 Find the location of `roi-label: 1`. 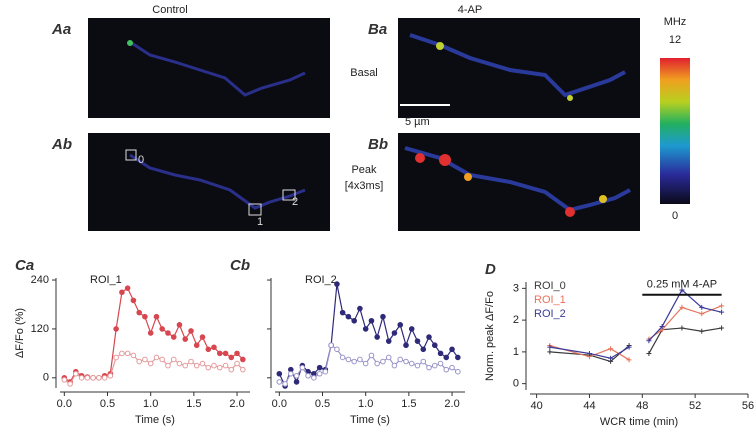

roi-label: 1 is located at coordinates (260, 222).